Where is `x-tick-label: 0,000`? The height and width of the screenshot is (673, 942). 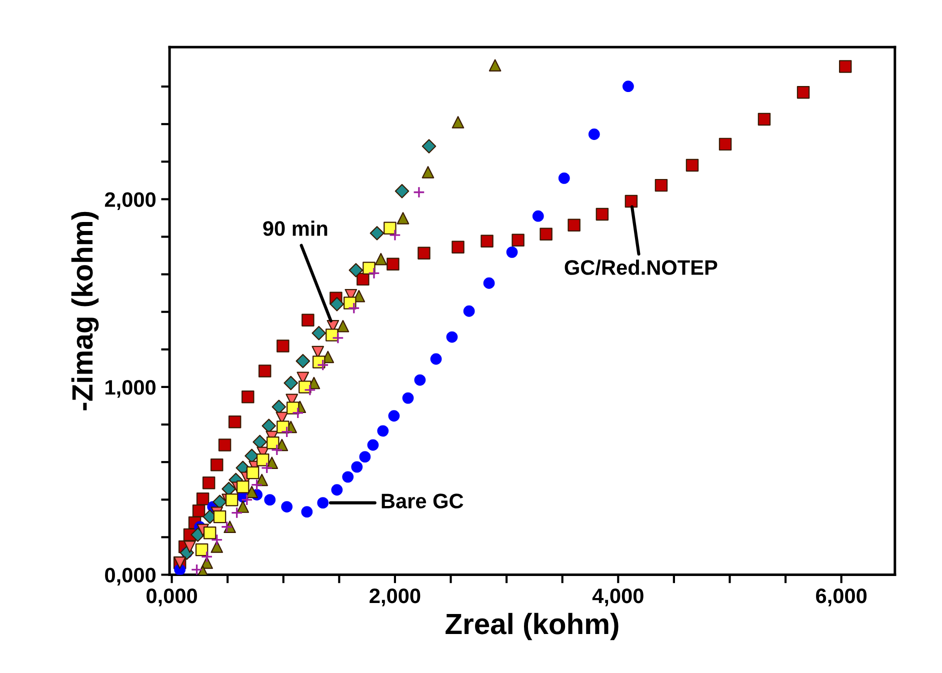 x-tick-label: 0,000 is located at coordinates (172, 597).